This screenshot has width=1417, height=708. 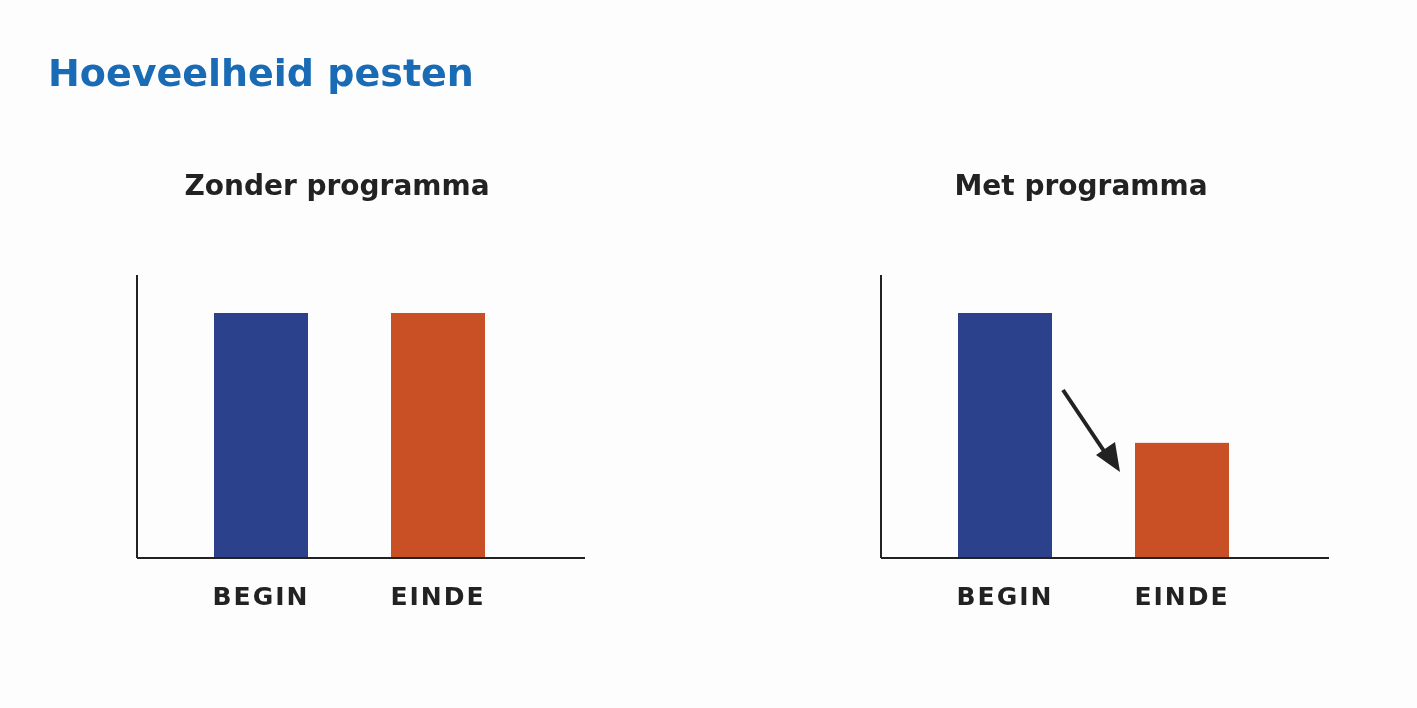 What do you see at coordinates (337, 185) in the screenshot?
I see `chart-subtitle: Zonder programma` at bounding box center [337, 185].